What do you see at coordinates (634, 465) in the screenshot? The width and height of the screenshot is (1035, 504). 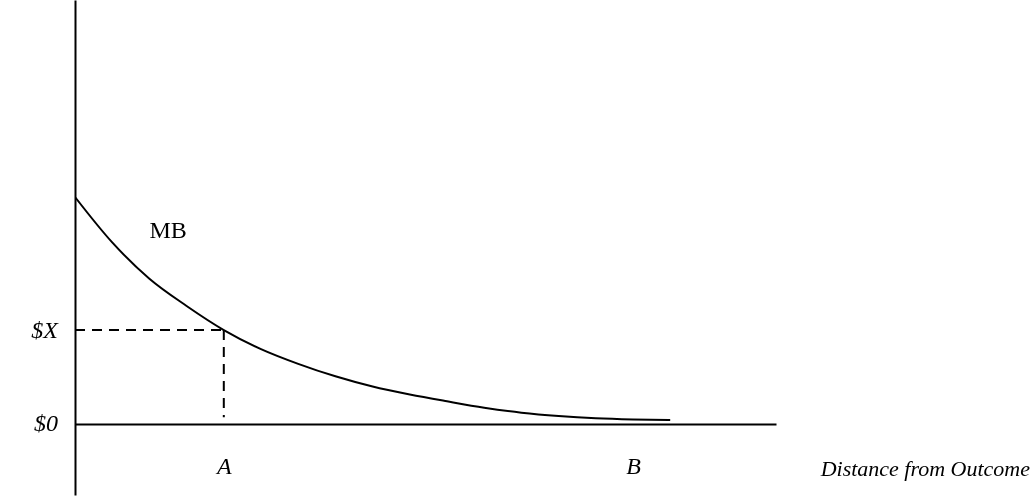 I see `x-tick-label: B` at bounding box center [634, 465].